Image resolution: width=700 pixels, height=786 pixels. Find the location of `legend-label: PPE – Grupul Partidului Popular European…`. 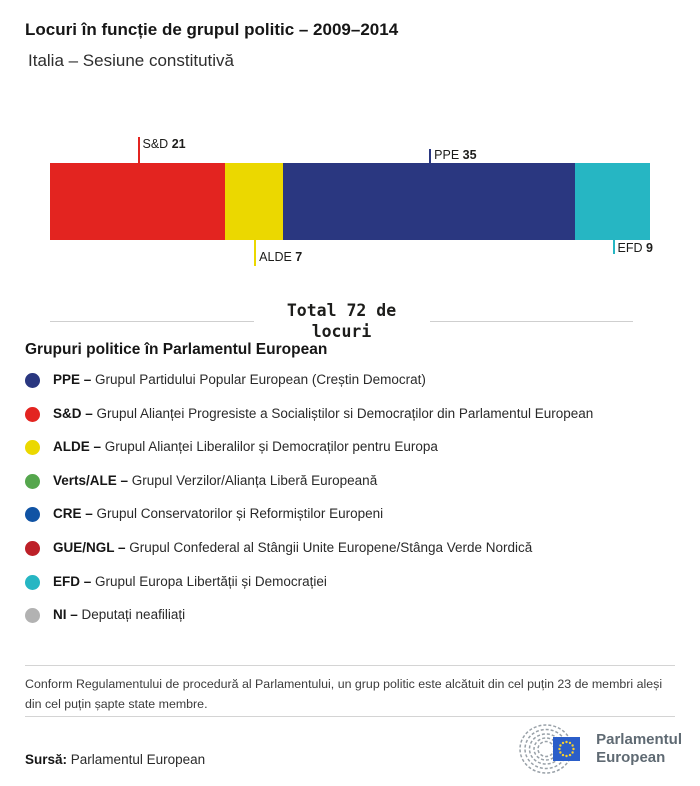

legend-label: PPE – Grupul Partidului Popular European… is located at coordinates (239, 379).